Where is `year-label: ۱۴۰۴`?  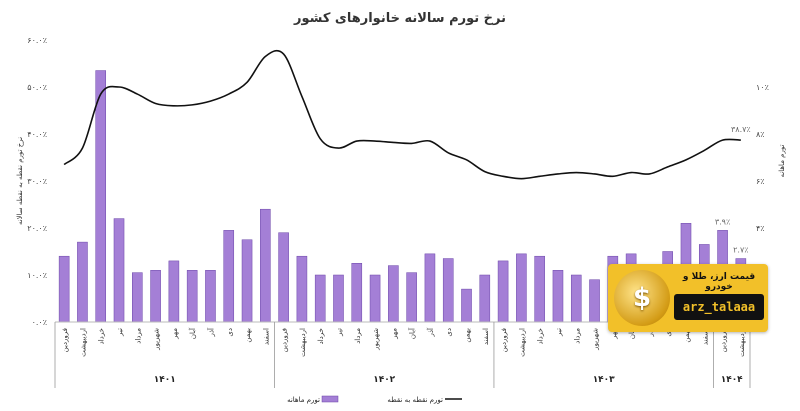
year-label: ۱۴۰۴ is located at coordinates (732, 380).